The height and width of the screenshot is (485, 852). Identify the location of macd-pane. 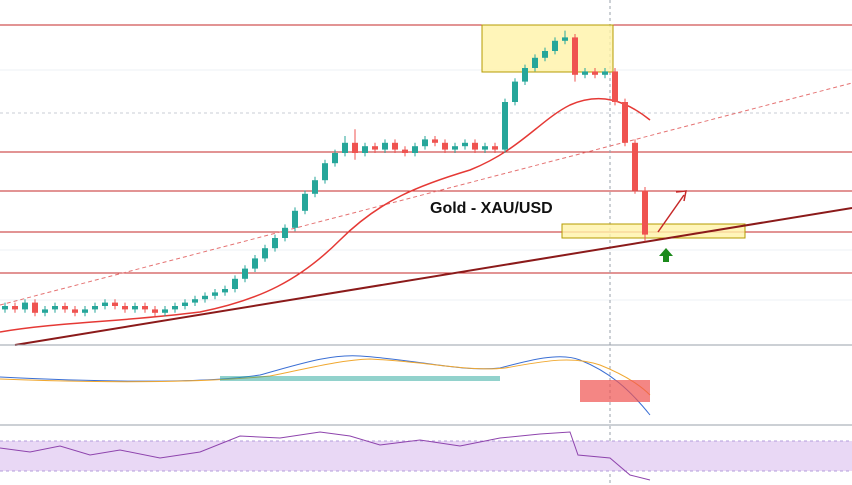
(325, 385).